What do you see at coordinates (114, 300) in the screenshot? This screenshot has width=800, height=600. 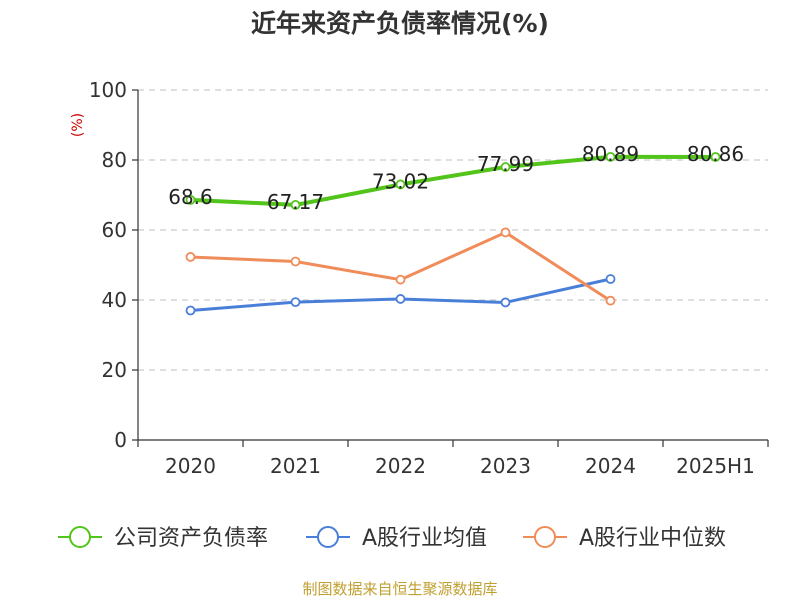 I see `y-tick-label: 40` at bounding box center [114, 300].